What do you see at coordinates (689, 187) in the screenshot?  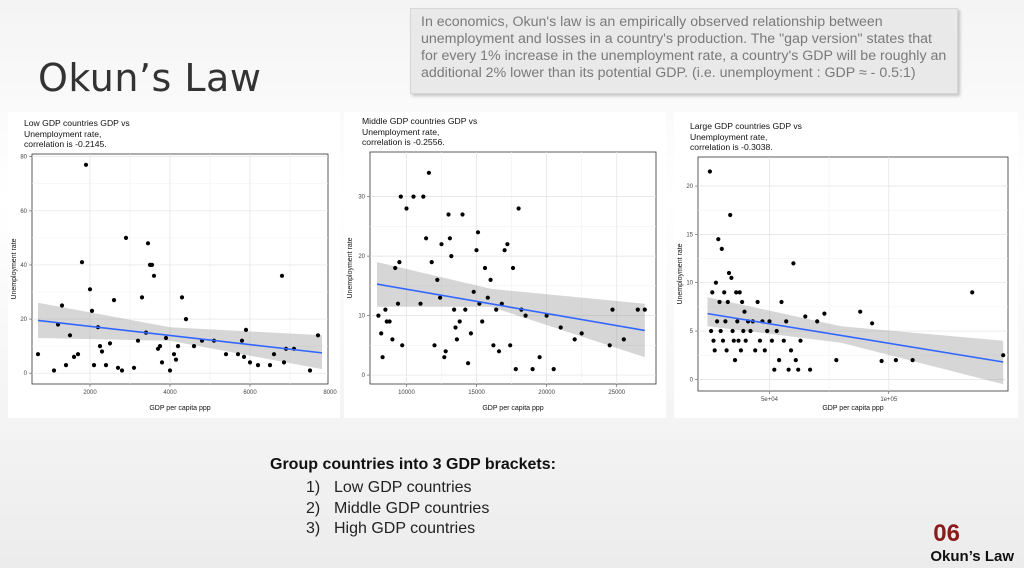 I see `y-tick-label: 20` at bounding box center [689, 187].